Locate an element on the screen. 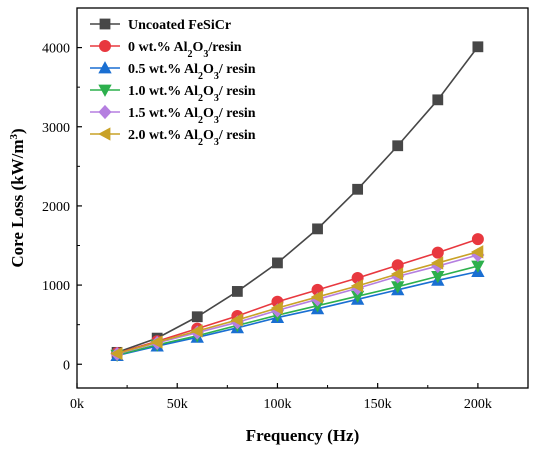 The height and width of the screenshot is (453, 550). legend-text-part: 2.0 wt.% Al is located at coordinates (163, 135).